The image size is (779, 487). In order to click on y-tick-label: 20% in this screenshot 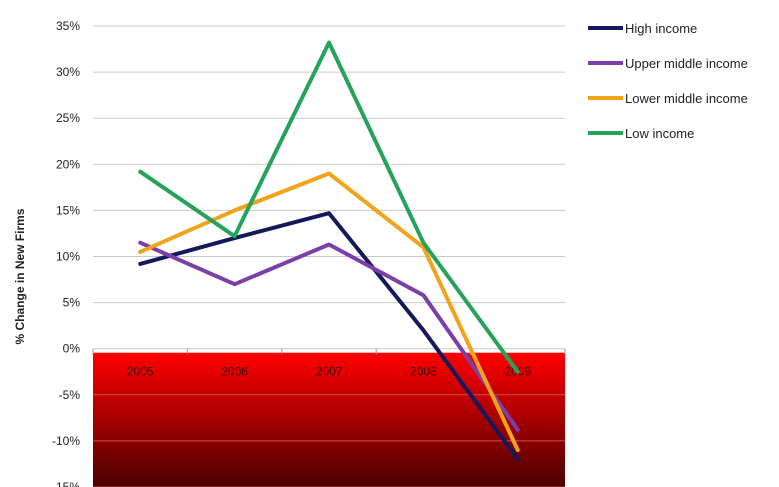, I will do `click(68, 164)`.